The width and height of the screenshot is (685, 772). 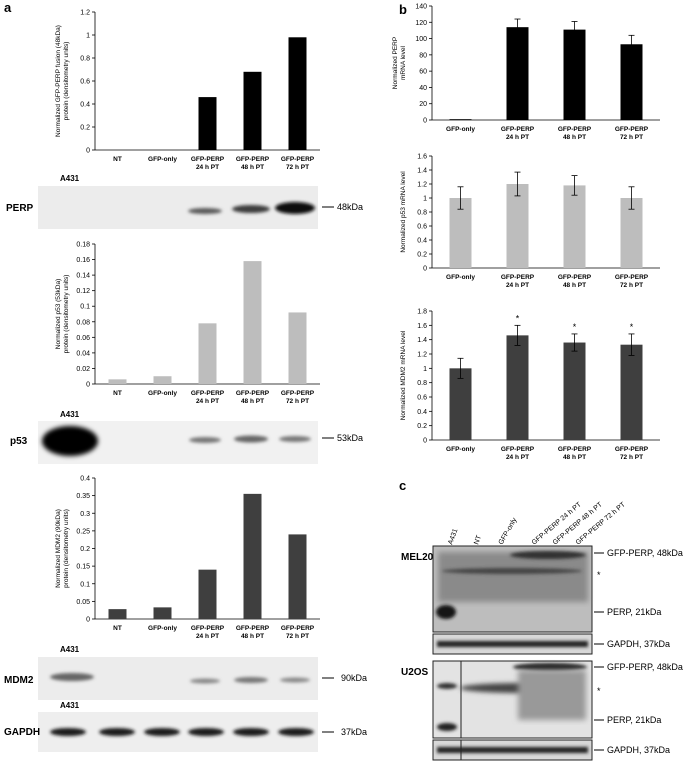 I want to click on blot-u2os-band-perp-a431, so click(x=447, y=727).